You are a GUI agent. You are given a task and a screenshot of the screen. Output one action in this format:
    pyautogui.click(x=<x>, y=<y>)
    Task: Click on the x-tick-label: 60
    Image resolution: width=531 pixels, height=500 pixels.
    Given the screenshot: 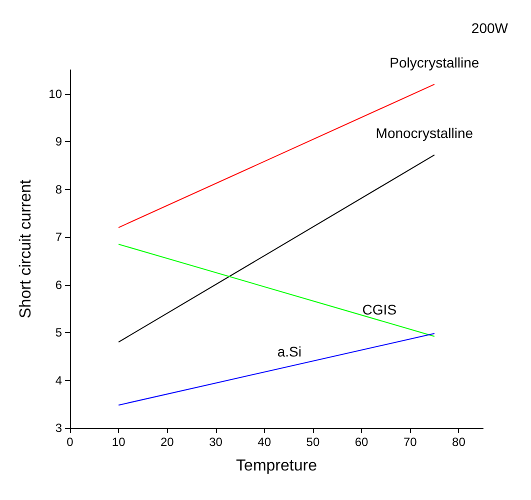 What is the action you would take?
    pyautogui.click(x=361, y=442)
    